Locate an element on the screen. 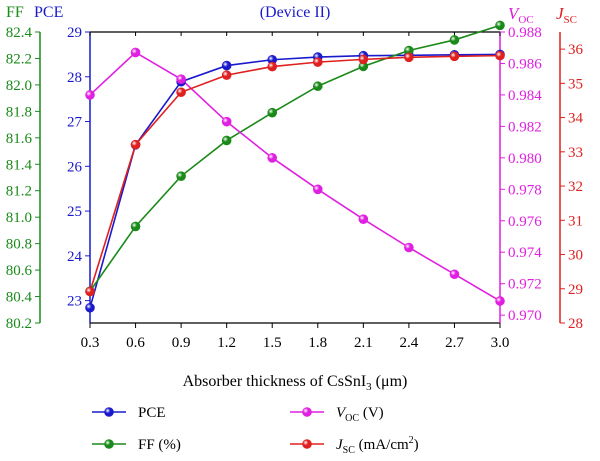 Image resolution: width=600 pixels, height=461 pixels. pce-tick-label: 24 is located at coordinates (75, 257).